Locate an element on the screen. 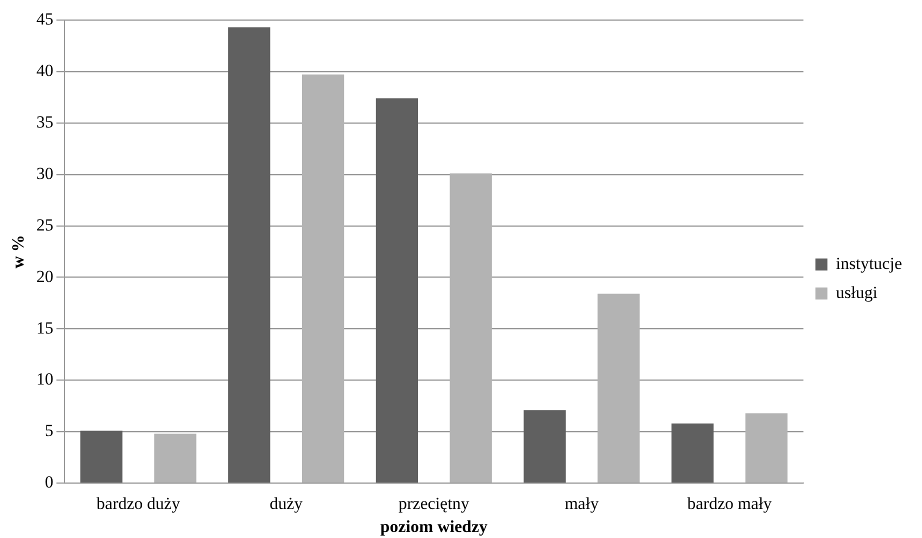  x-axis-title: poziom wiedzy is located at coordinates (434, 526).